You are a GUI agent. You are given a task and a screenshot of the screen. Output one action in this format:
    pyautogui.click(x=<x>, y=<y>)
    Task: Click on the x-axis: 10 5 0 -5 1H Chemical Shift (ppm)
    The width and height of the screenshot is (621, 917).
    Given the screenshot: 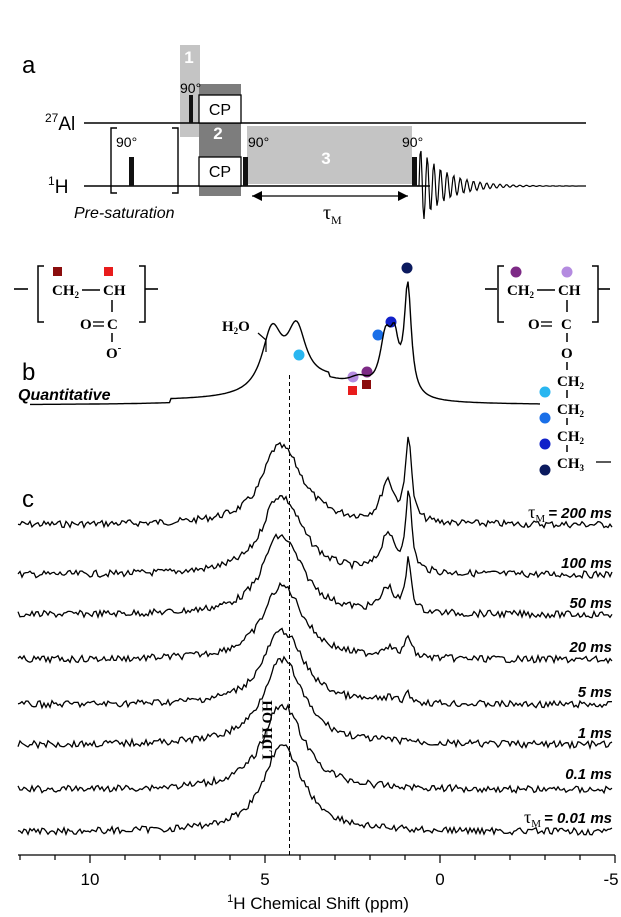 What is the action you would take?
    pyautogui.click(x=318, y=883)
    